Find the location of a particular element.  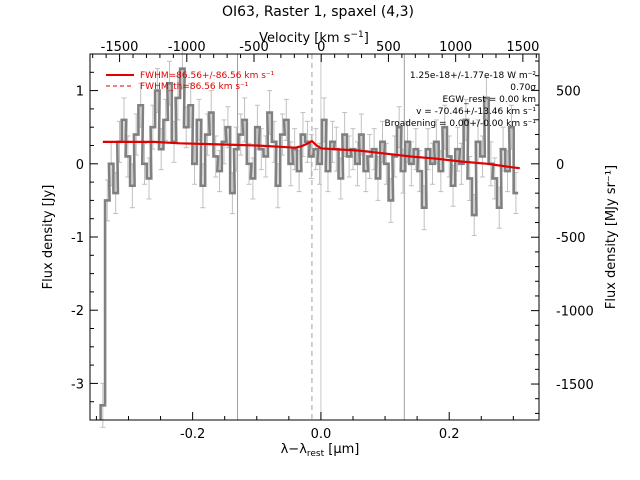

x-tick-labels: -0.2 0.0 0.2 is located at coordinates (320, 434).